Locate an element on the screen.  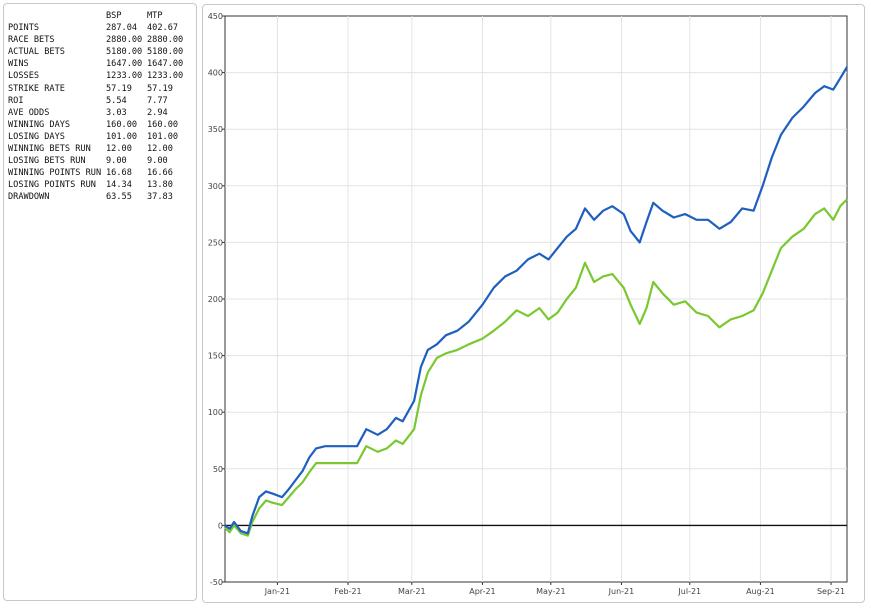
stats-row-label: AVE ODDS is located at coordinates (29, 112).